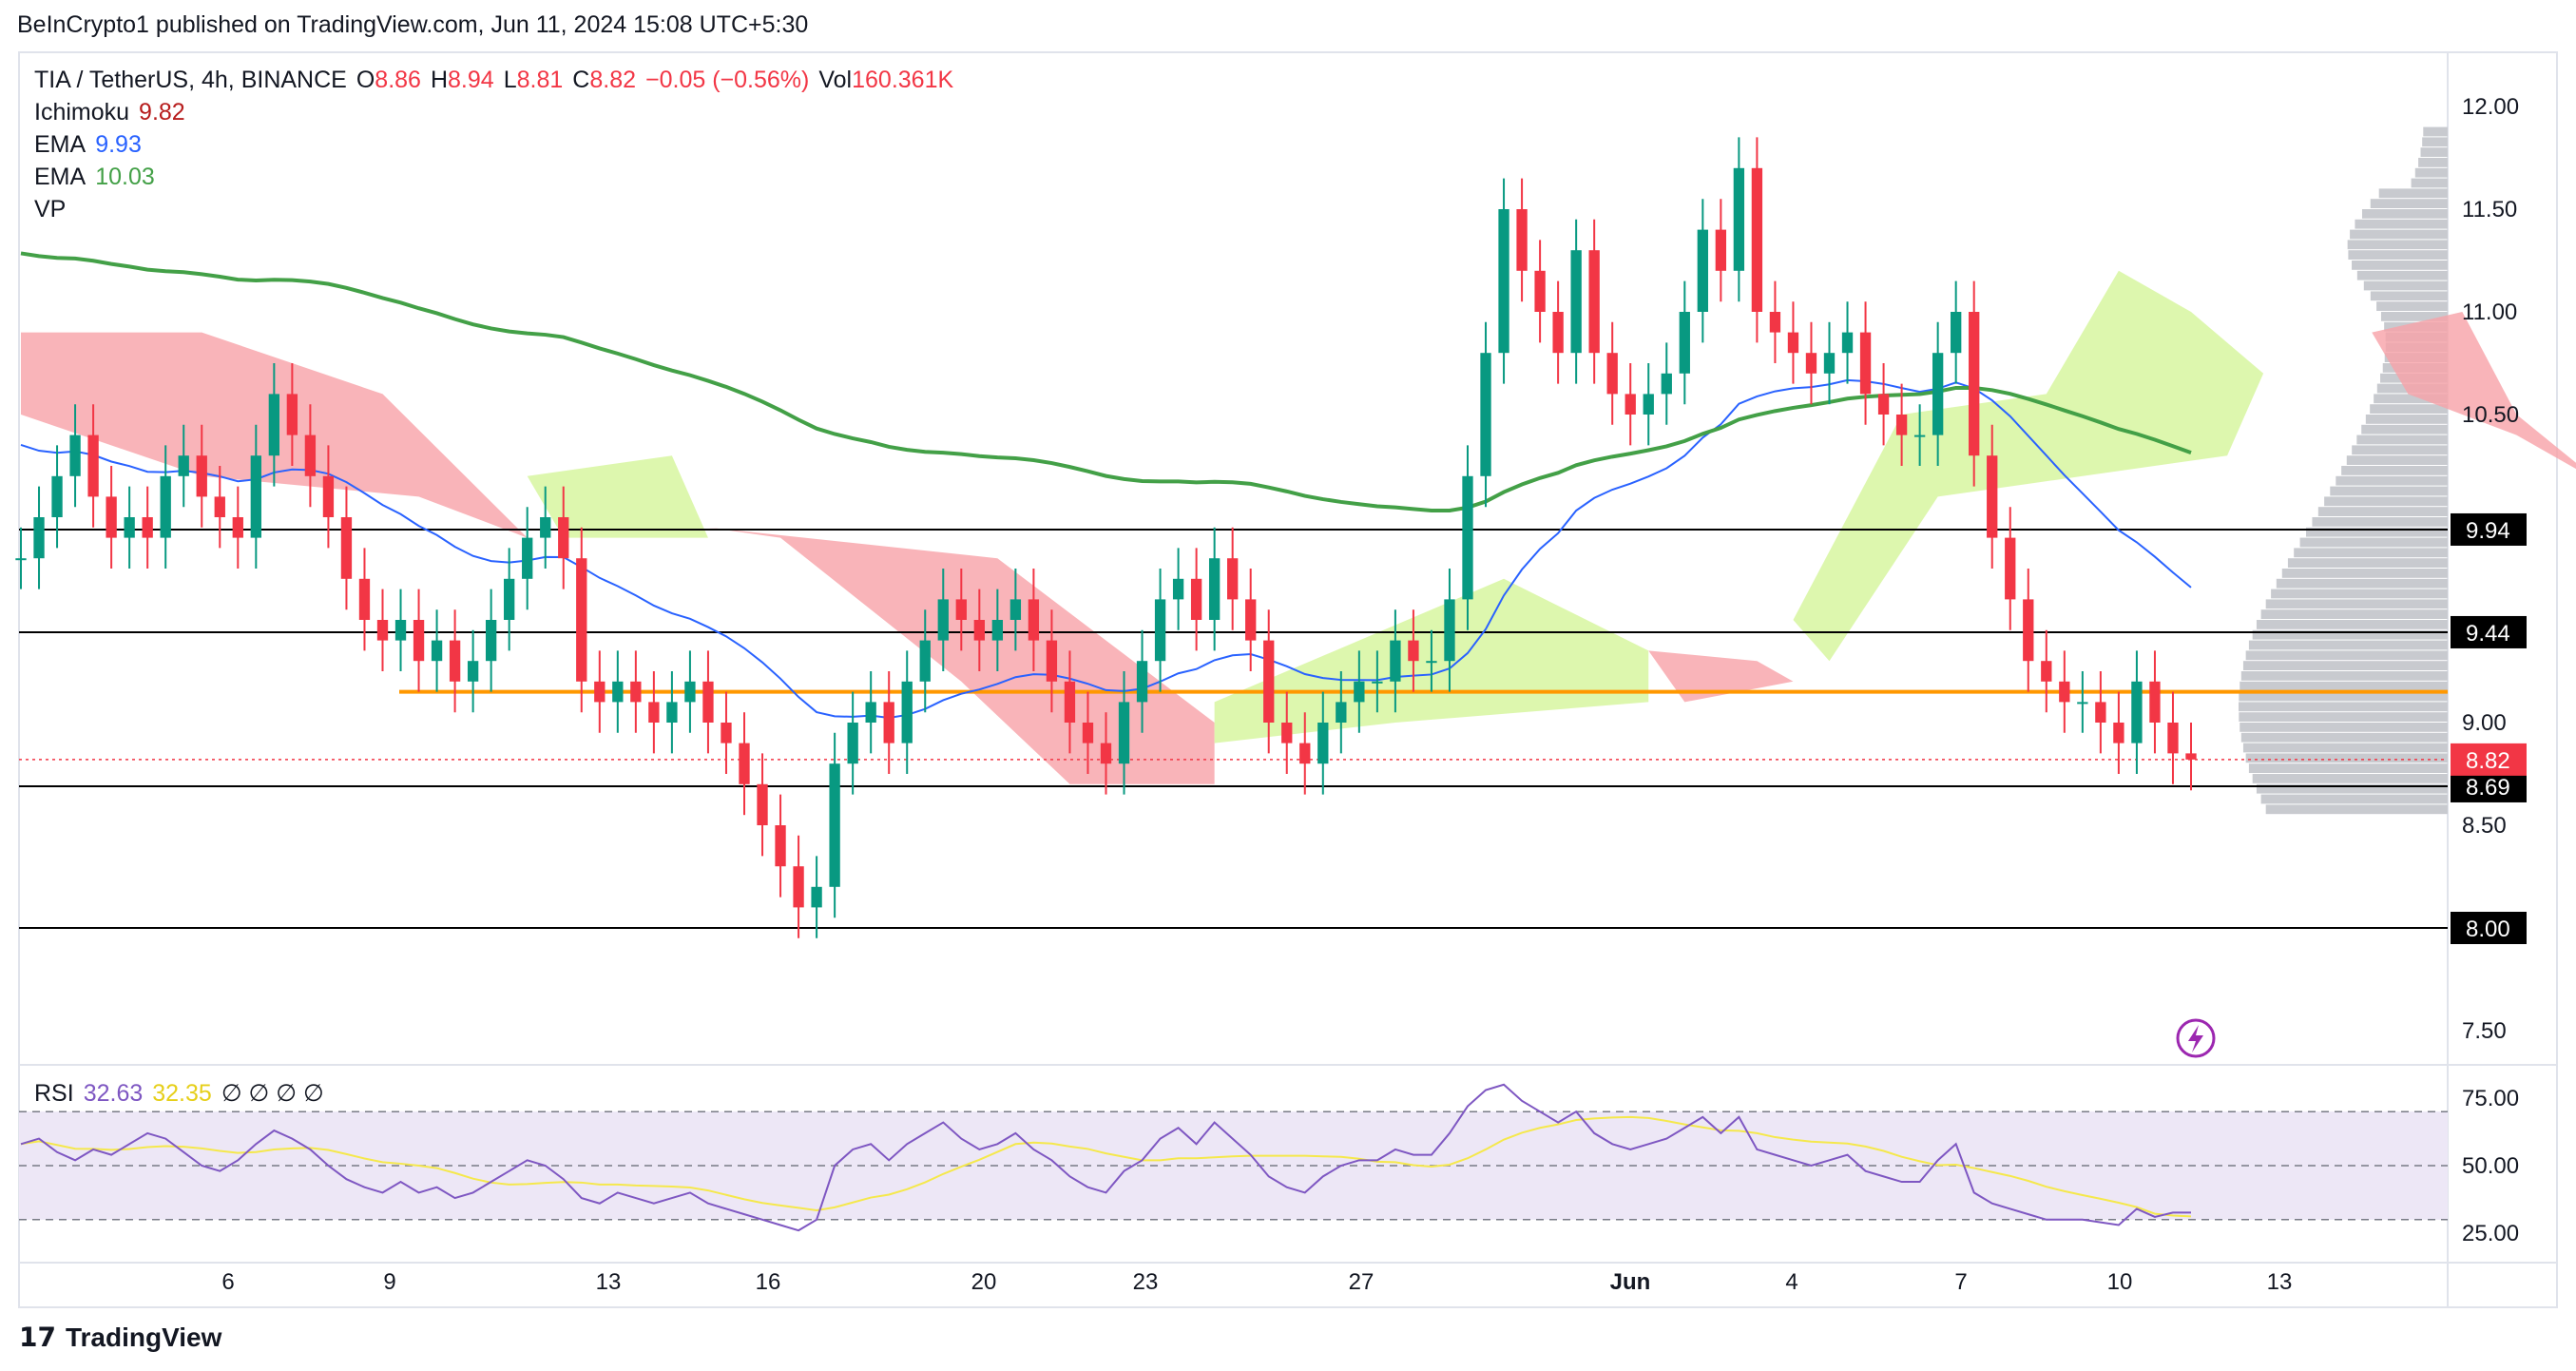 The height and width of the screenshot is (1371, 2576). I want to click on level-tag-label: 8.69, so click(2488, 788).